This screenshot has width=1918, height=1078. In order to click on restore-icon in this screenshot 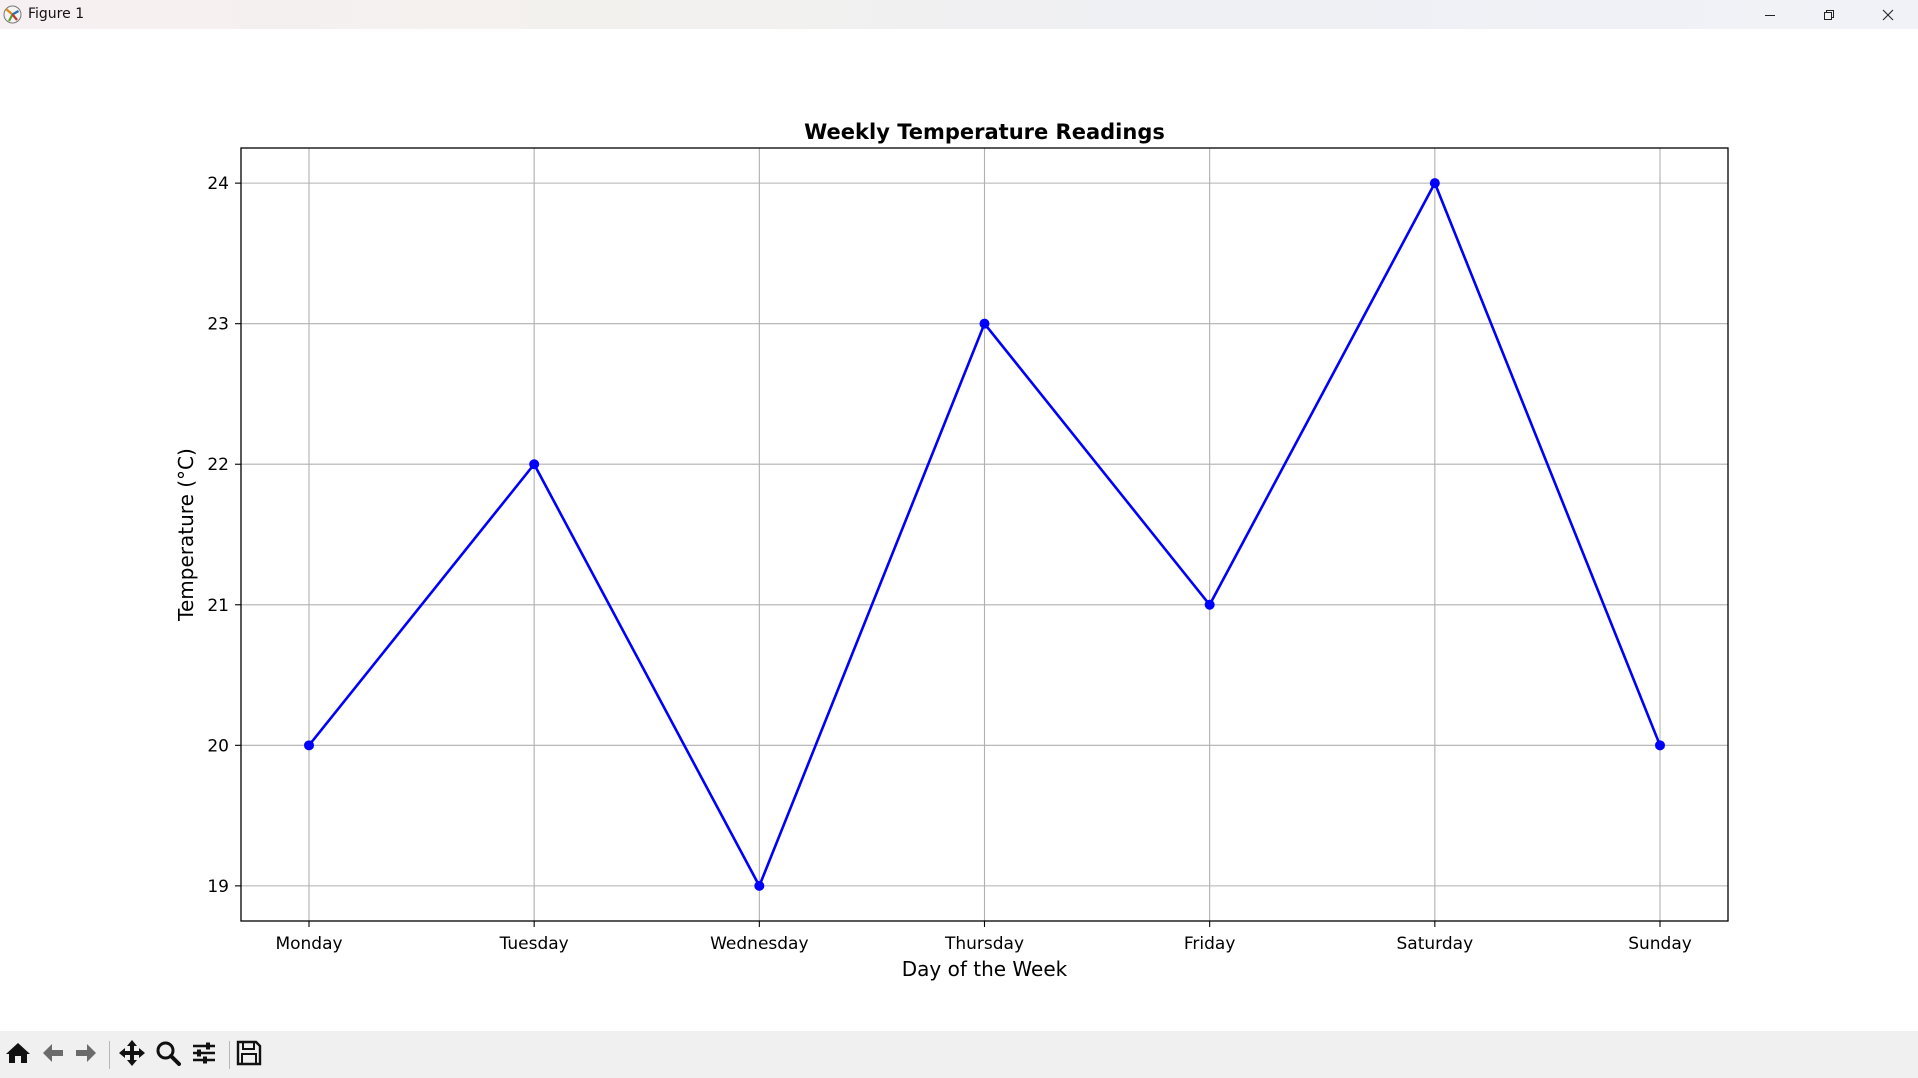, I will do `click(1829, 15)`.